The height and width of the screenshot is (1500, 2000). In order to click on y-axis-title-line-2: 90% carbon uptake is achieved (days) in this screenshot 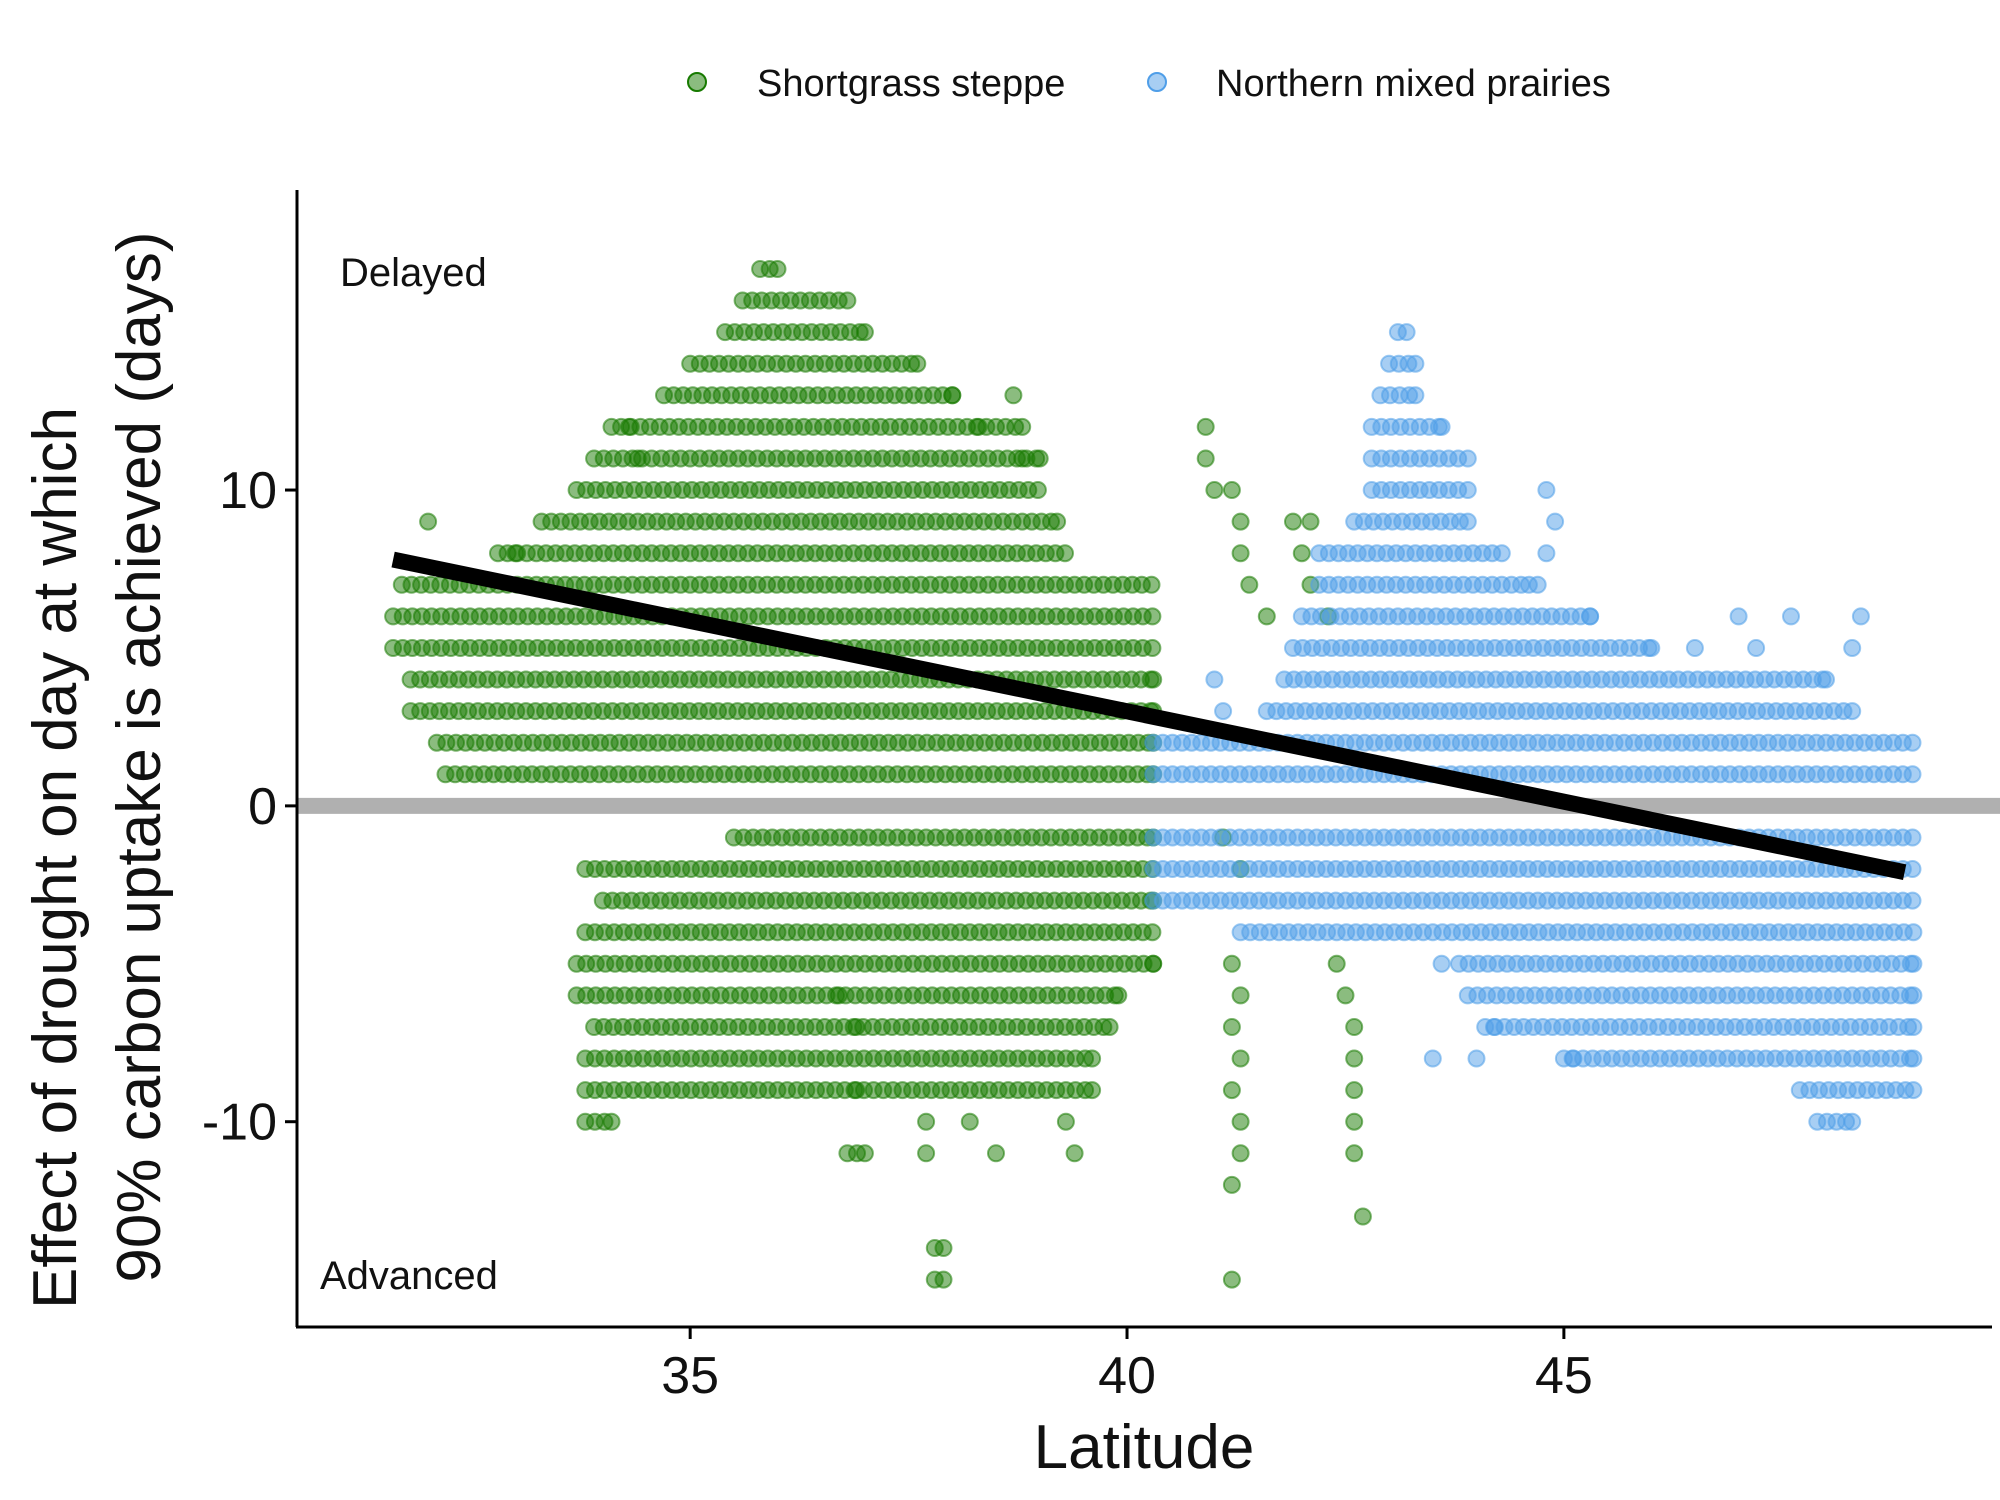, I will do `click(139, 756)`.